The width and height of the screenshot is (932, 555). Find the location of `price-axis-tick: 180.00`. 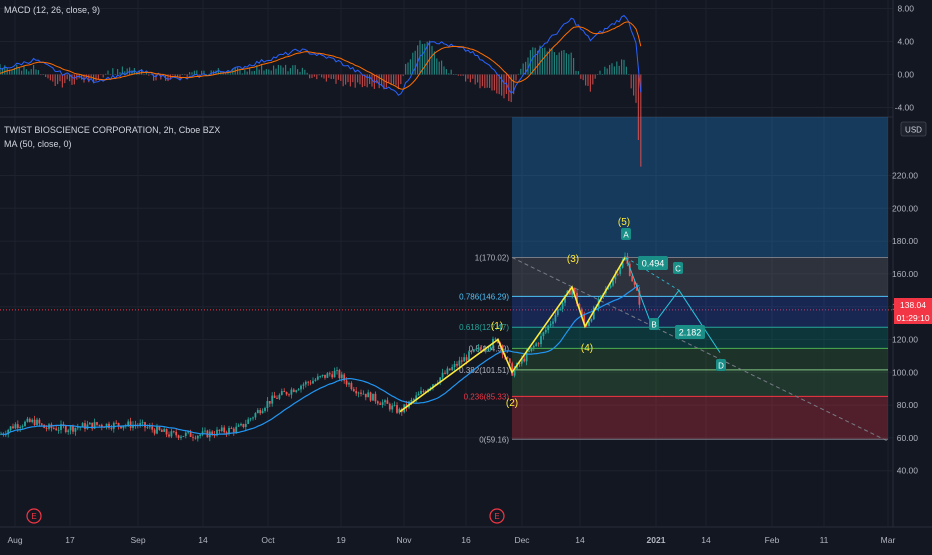

price-axis-tick: 180.00 is located at coordinates (905, 241).